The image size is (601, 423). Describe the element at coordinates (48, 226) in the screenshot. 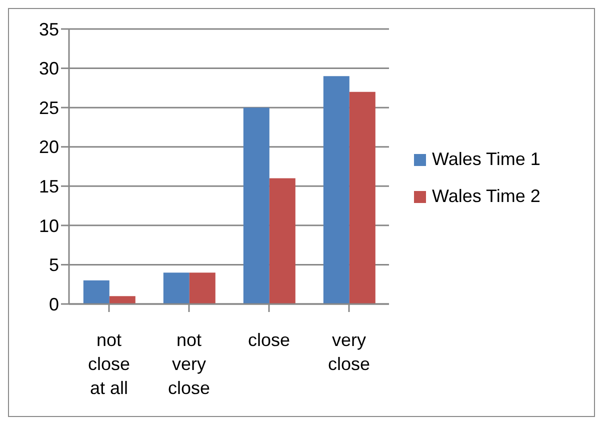

I see `y-tick-label: 10` at that location.